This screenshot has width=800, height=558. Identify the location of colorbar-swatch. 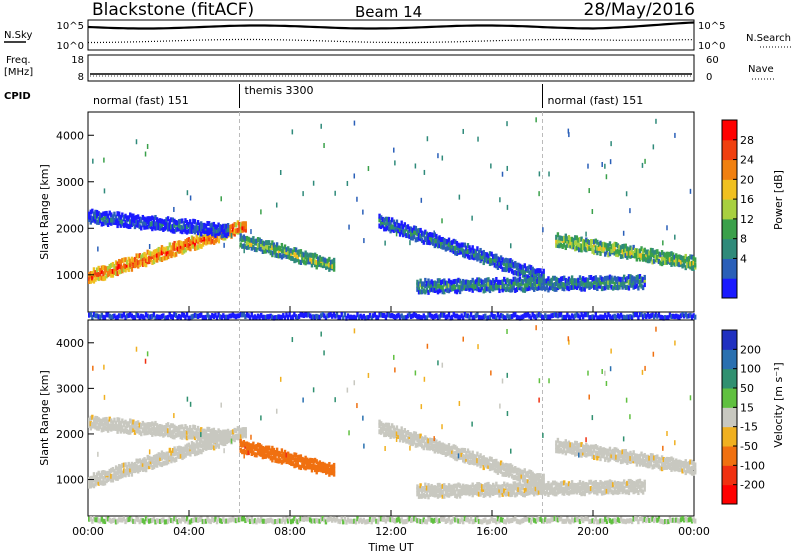
(729, 169).